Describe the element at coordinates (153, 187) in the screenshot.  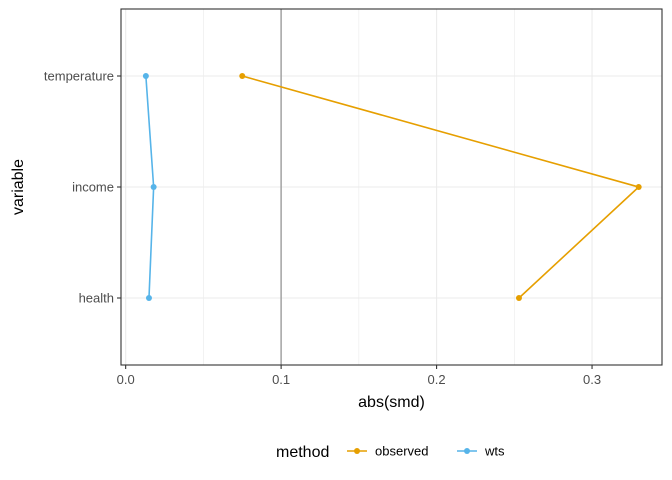
I see `data-point-wts-income` at that location.